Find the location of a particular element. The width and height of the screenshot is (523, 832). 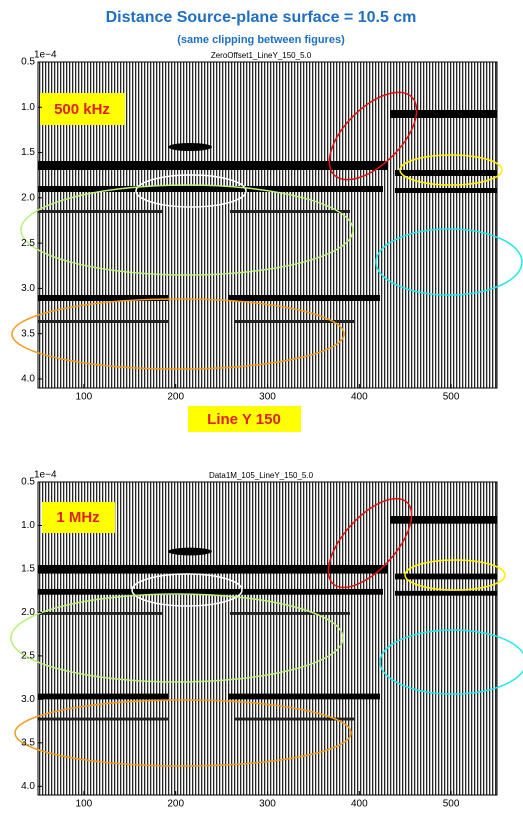

panel-title: Data1M_105_LineY_150_5.0 is located at coordinates (261, 475).